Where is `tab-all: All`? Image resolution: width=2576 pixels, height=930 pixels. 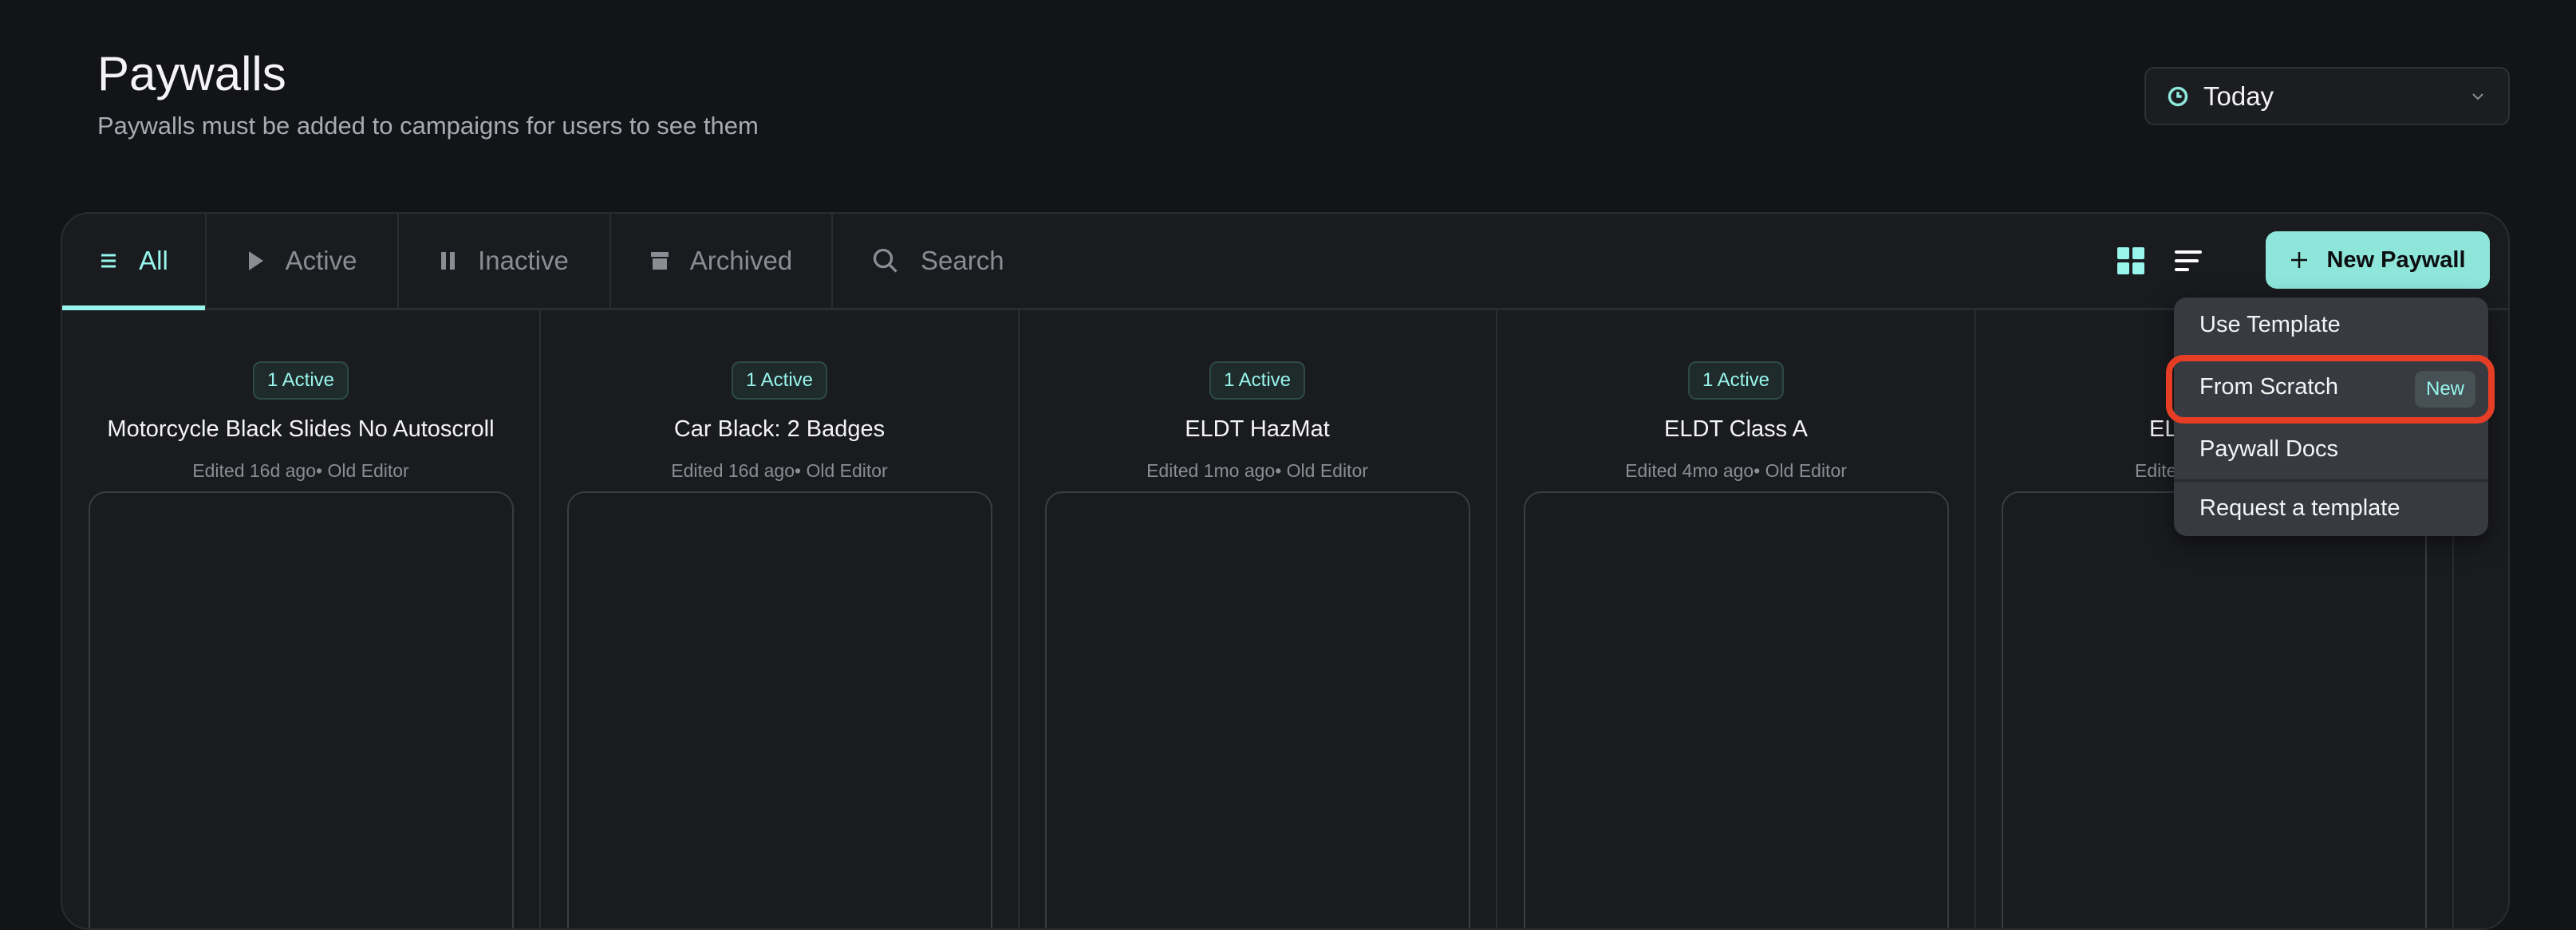 tab-all: All is located at coordinates (134, 262).